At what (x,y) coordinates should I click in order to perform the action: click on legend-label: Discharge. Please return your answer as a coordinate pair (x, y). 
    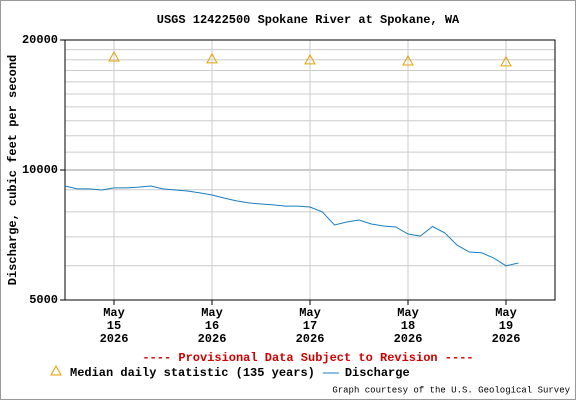
    Looking at the image, I should click on (377, 373).